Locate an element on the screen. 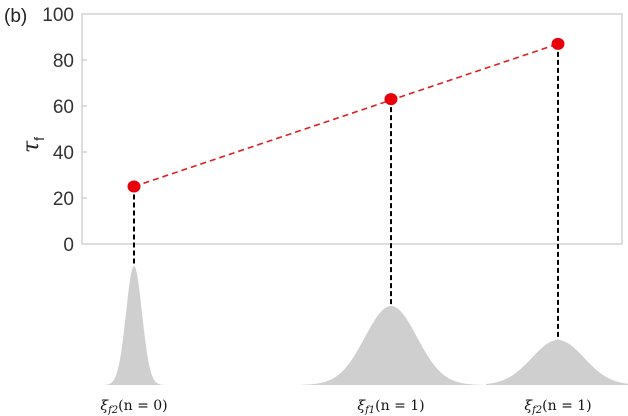 This screenshot has height=416, width=628. y-tick-label: 60 is located at coordinates (63, 107).